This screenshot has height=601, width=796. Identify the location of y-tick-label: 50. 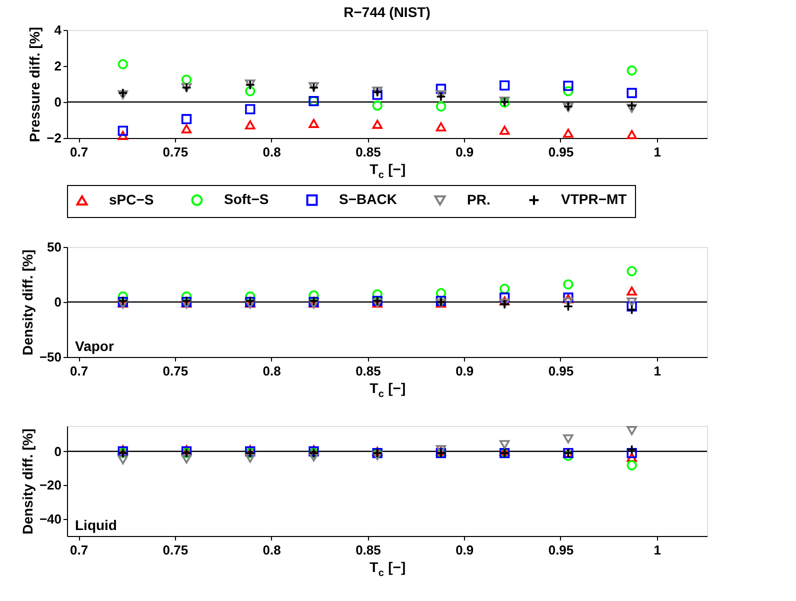
(54, 247).